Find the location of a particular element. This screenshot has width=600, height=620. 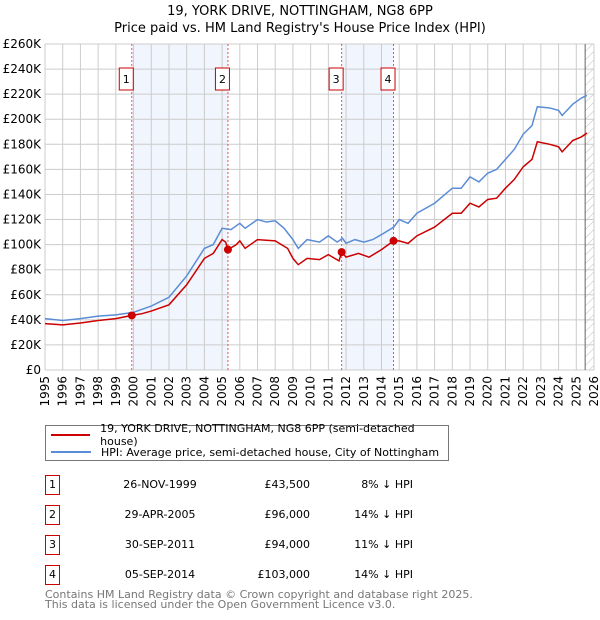

x-tick-label: 2005 is located at coordinates (222, 391).